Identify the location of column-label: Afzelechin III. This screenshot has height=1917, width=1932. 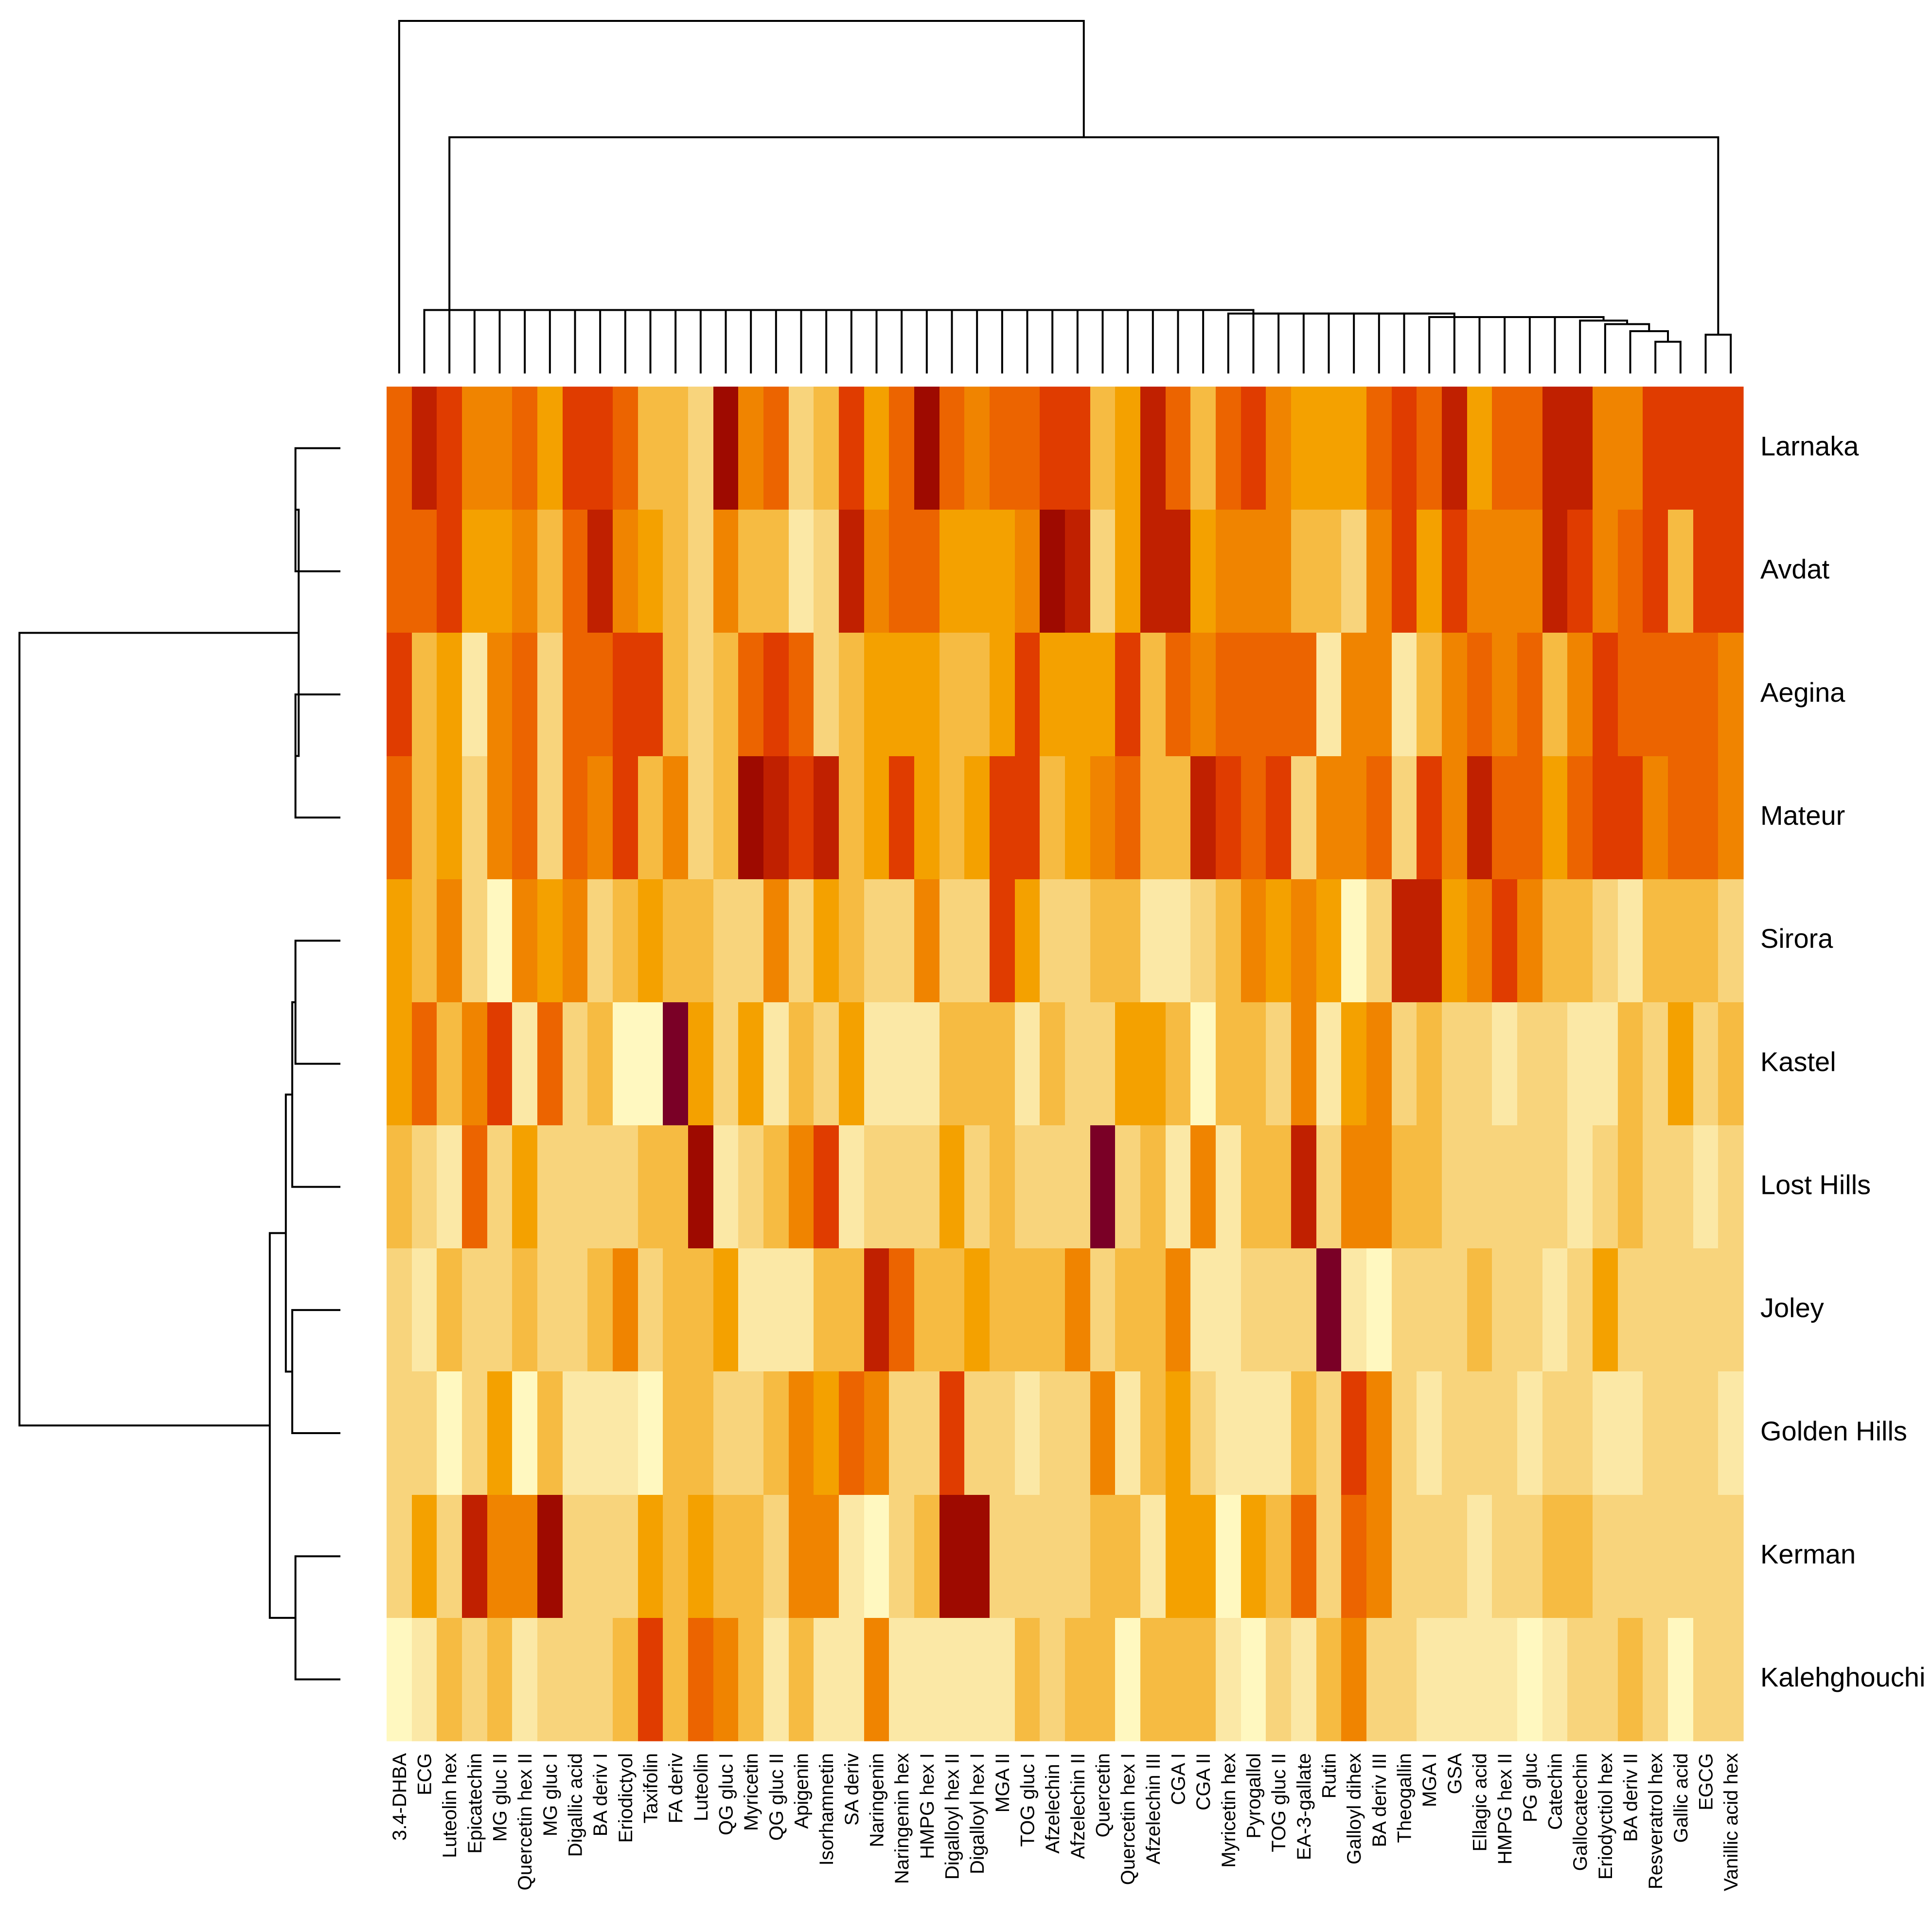
(1153, 1808).